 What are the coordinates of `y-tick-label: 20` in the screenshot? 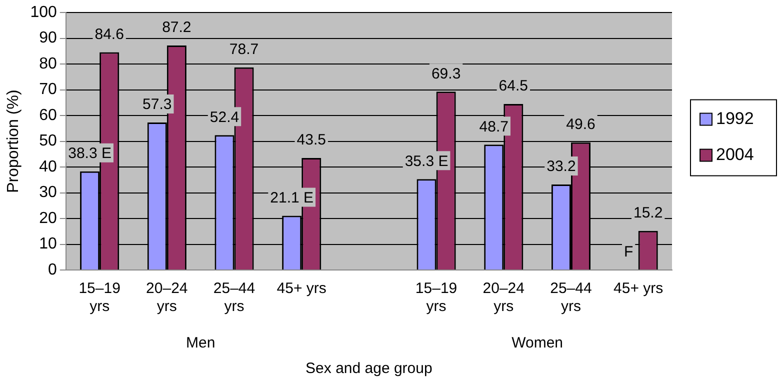 It's located at (48, 218).